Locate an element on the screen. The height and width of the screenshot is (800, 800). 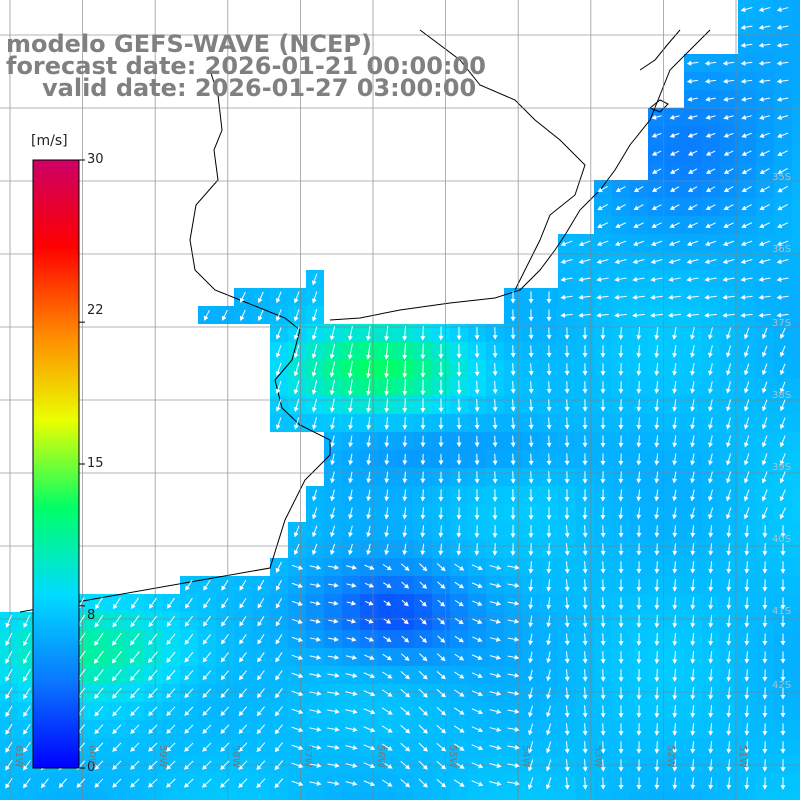
lon-label: 55W is located at coordinates (452, 756).